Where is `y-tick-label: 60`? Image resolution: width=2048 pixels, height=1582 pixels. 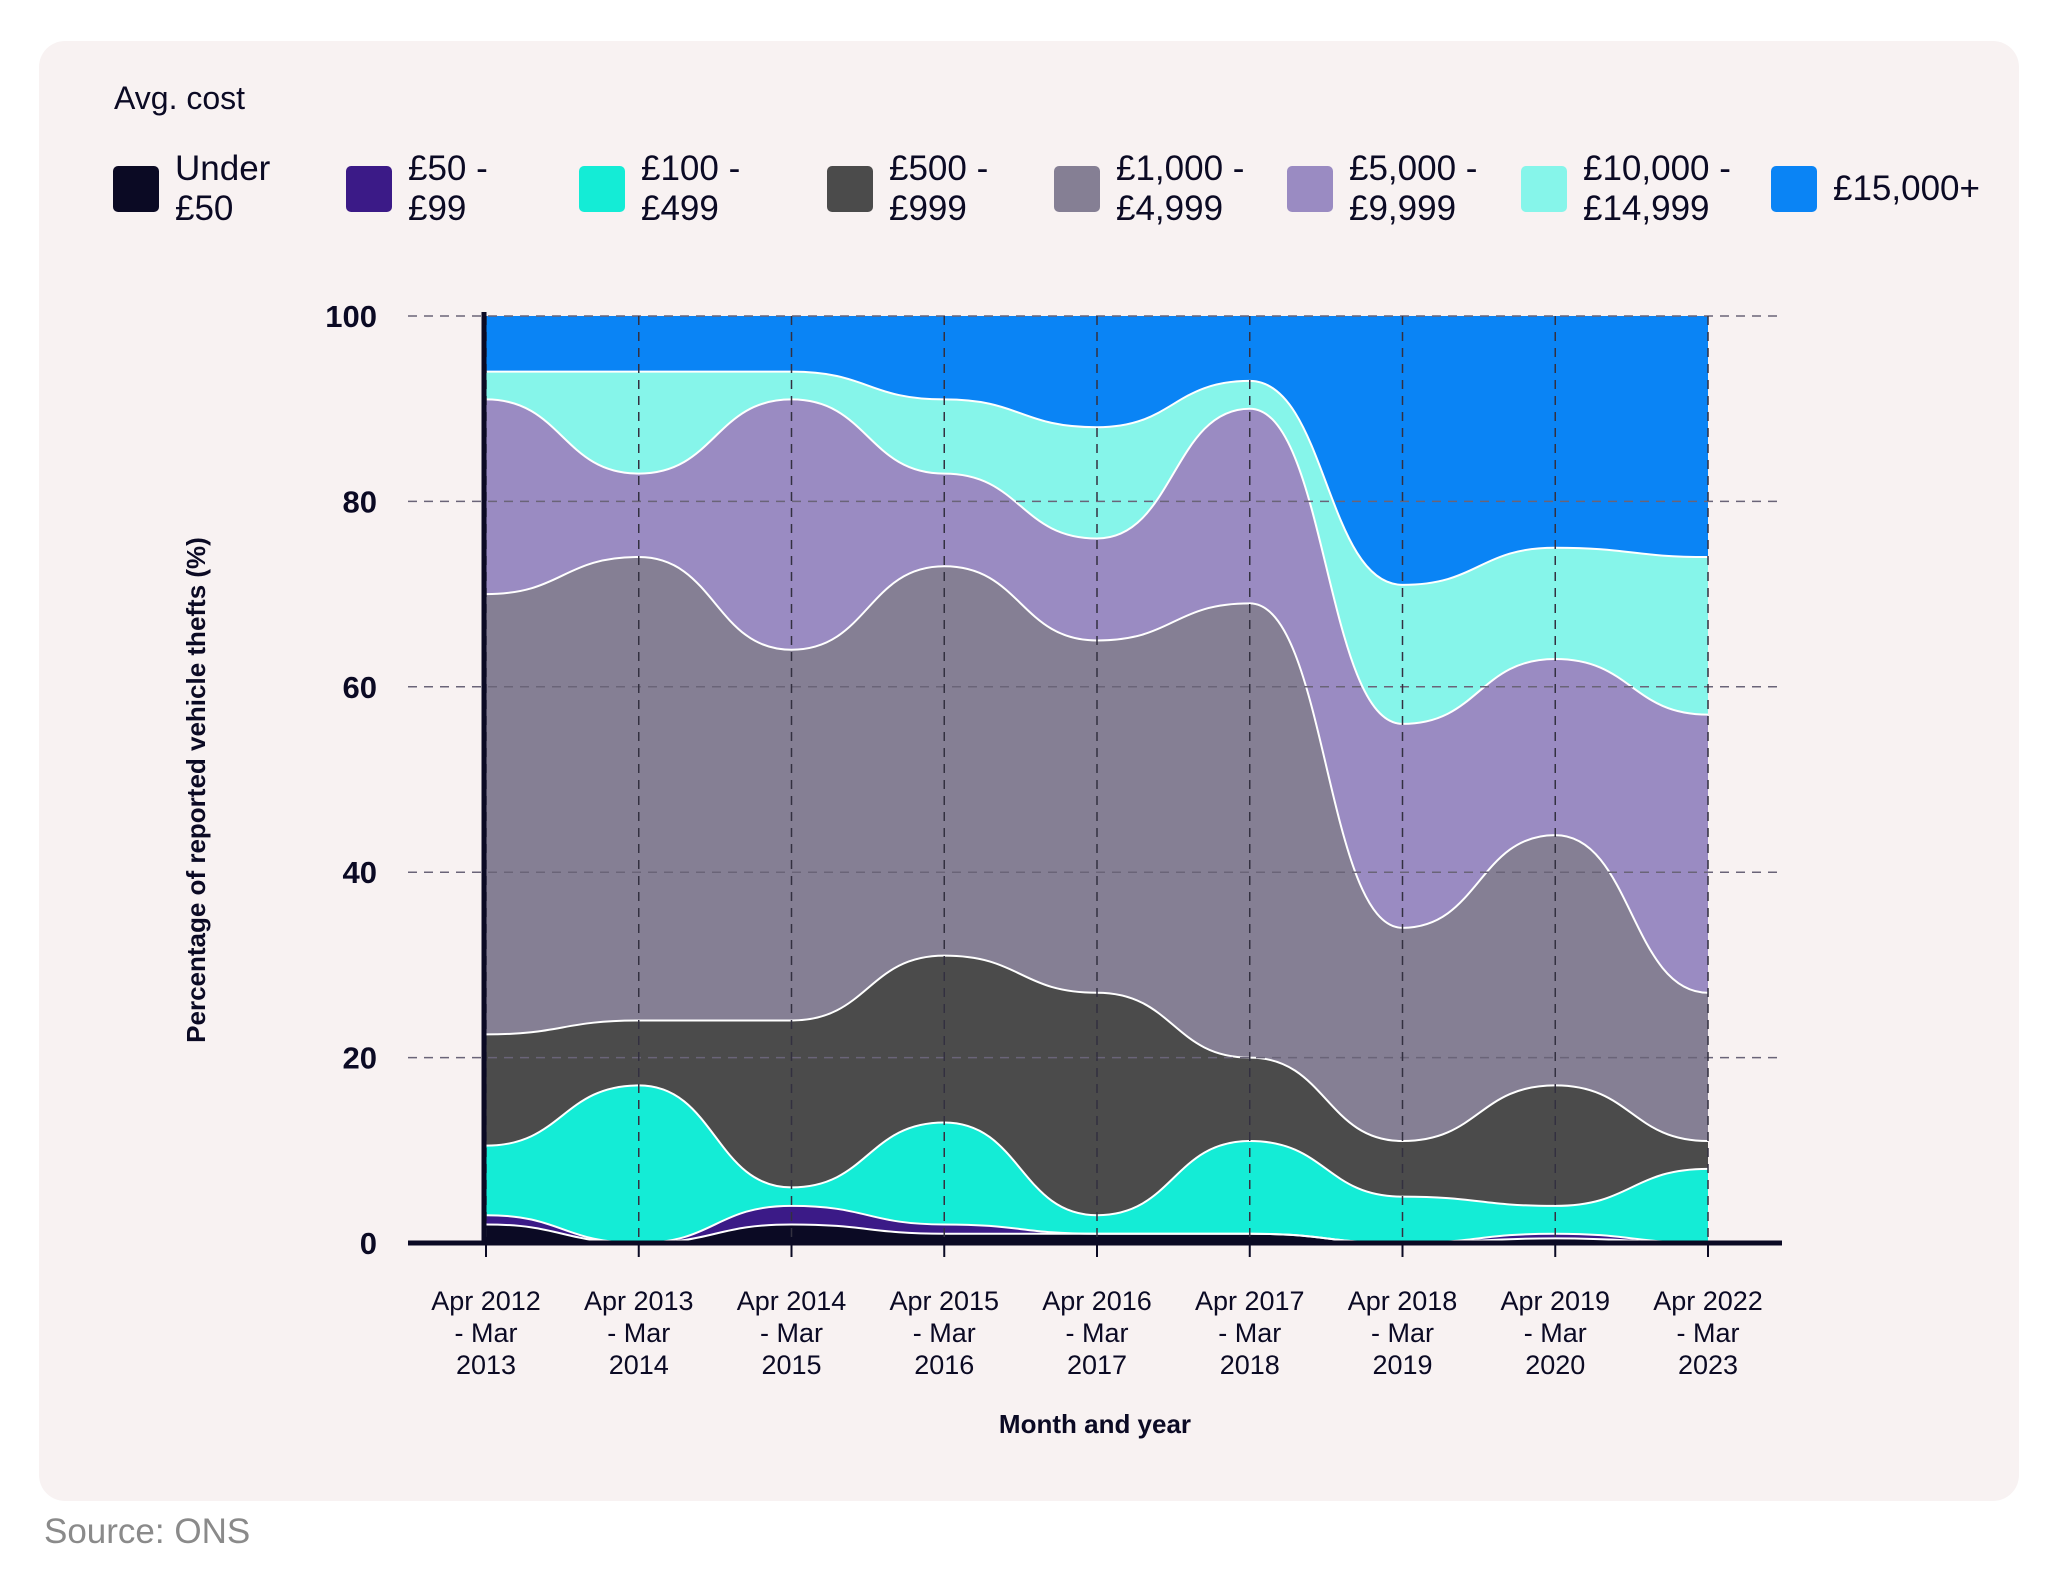
y-tick-label: 60 is located at coordinates (360, 687).